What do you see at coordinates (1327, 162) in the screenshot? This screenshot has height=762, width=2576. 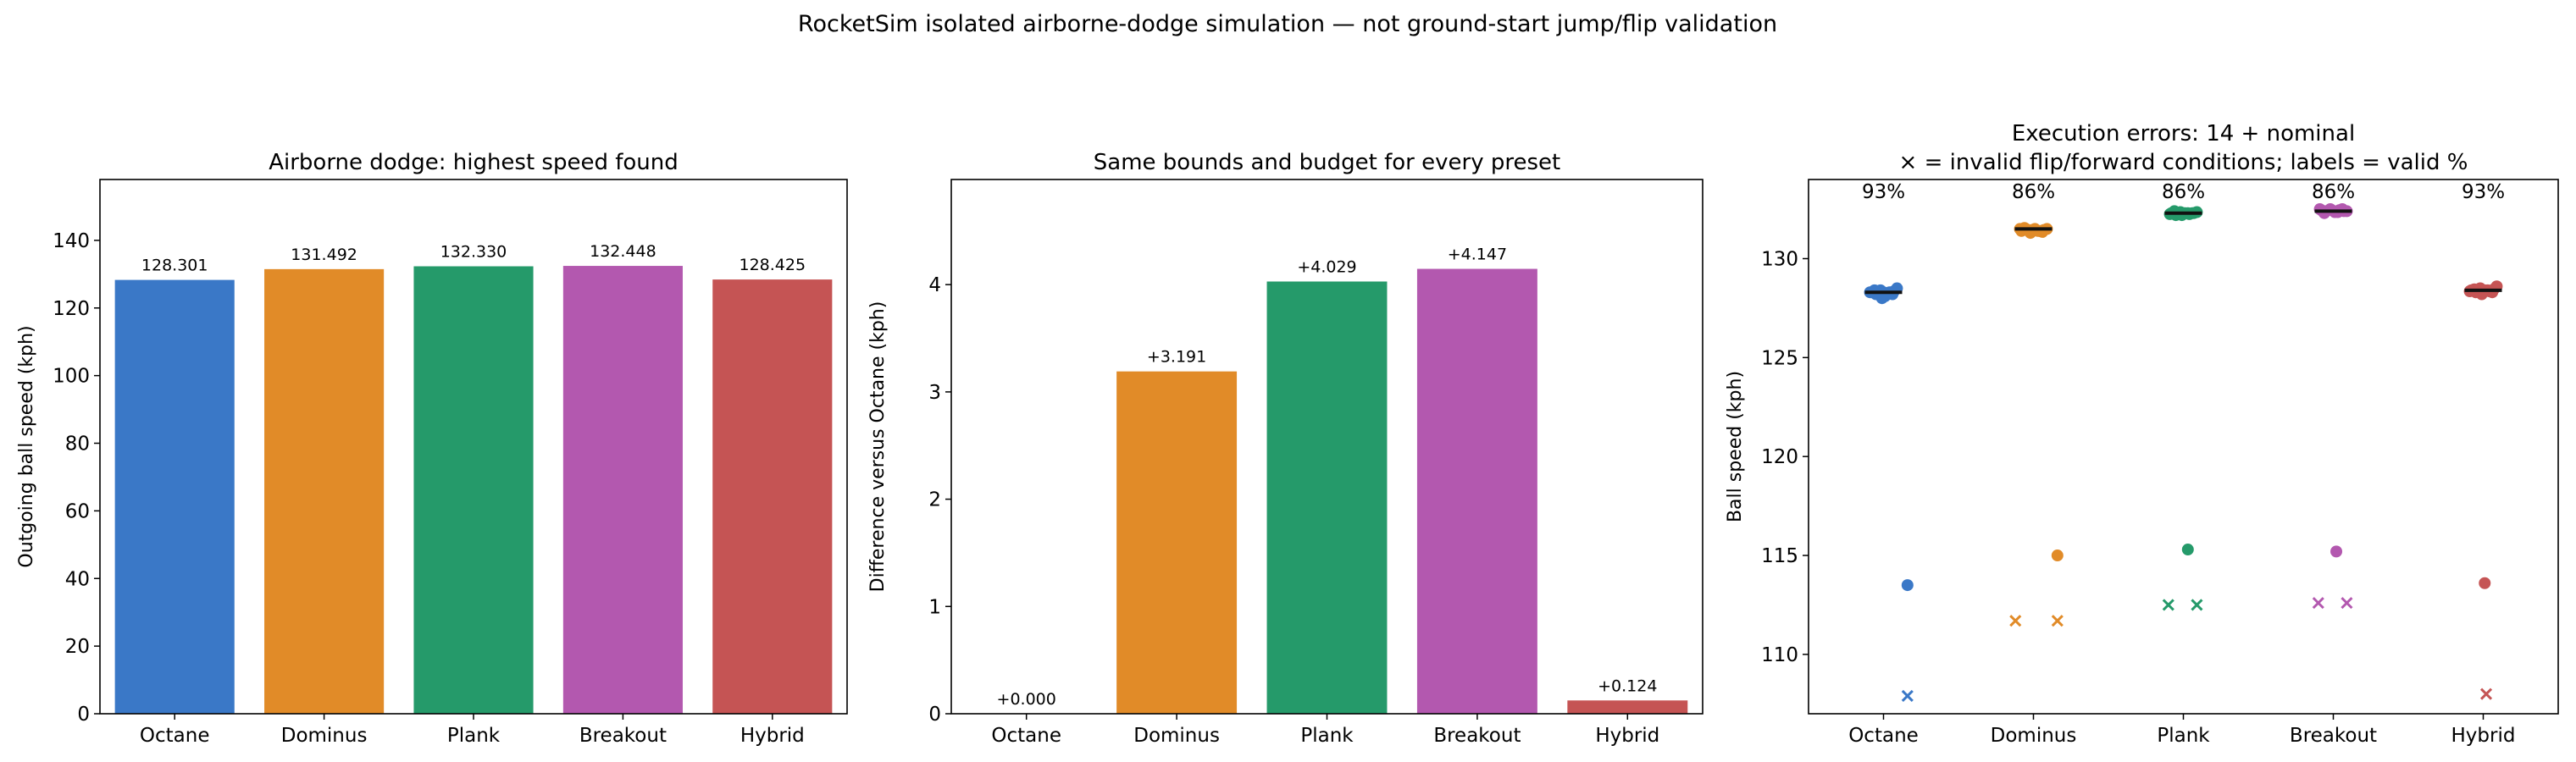 I see `axes-title: Same bounds and budget for every preset` at bounding box center [1327, 162].